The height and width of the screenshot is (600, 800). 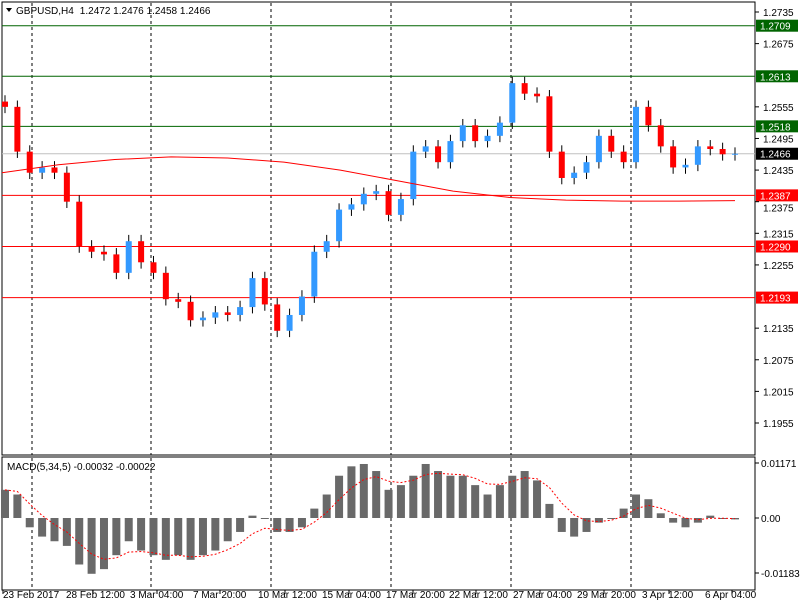 What do you see at coordinates (9, 10) in the screenshot?
I see `dropdown-triangle-icon` at bounding box center [9, 10].